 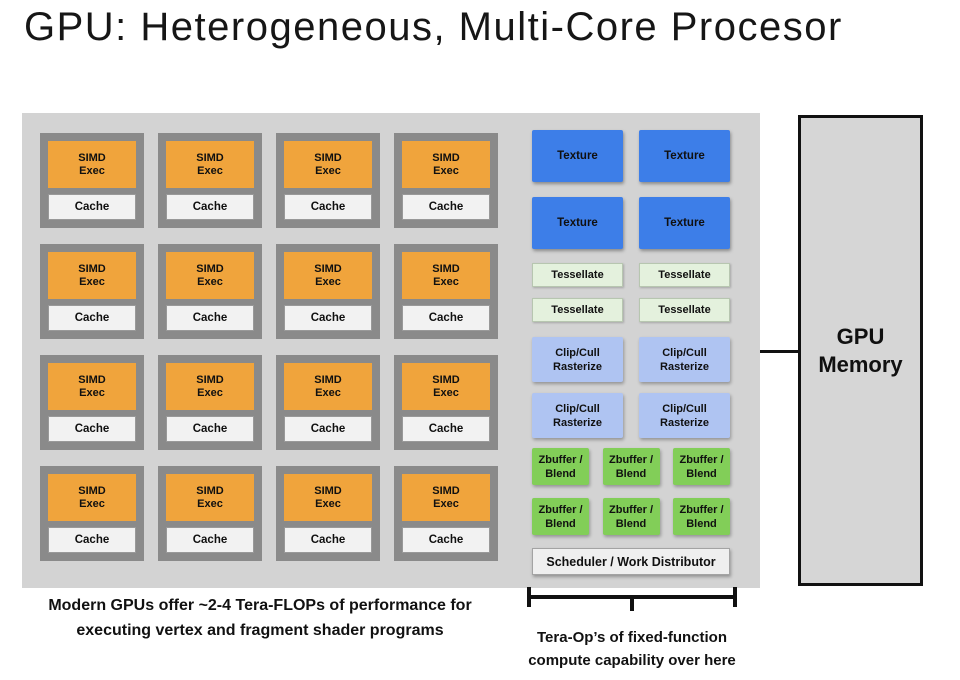 What do you see at coordinates (631, 561) in the screenshot?
I see `scheduler-work-distributor: Scheduler / Work Distributor` at bounding box center [631, 561].